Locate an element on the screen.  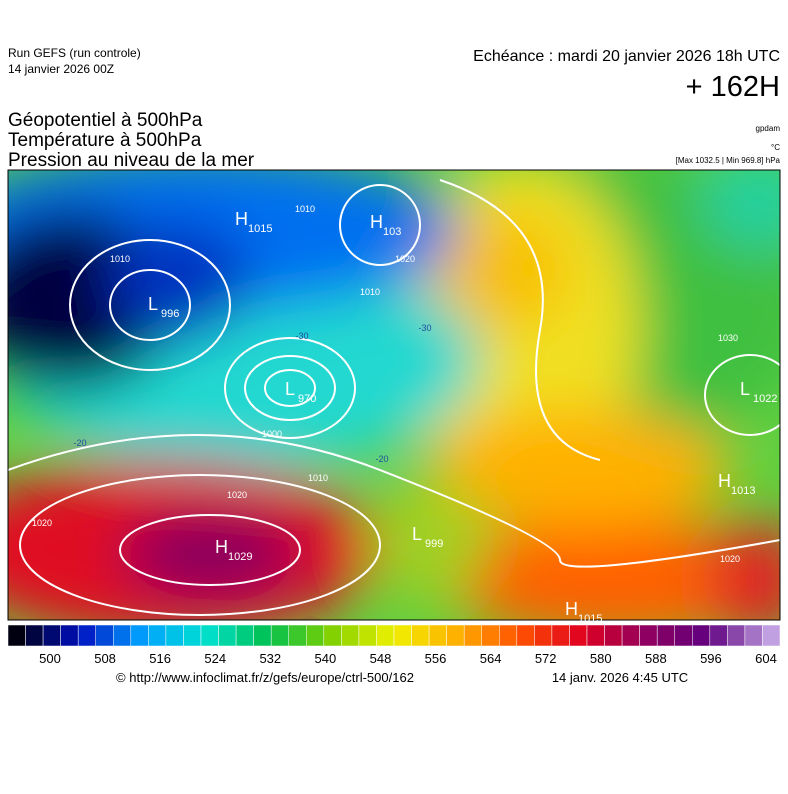
center-value: 103 is located at coordinates (392, 232).